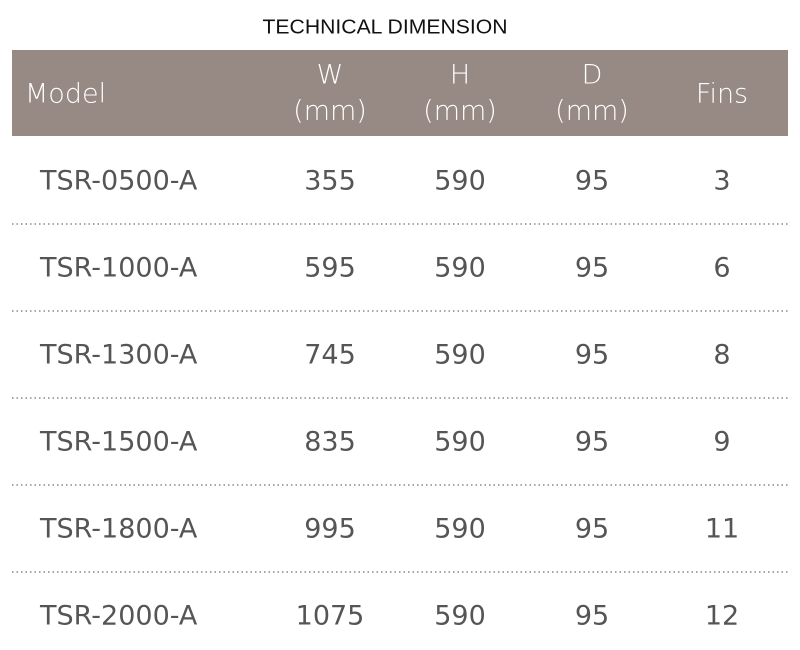 This screenshot has height=650, width=800. Describe the element at coordinates (118, 355) in the screenshot. I see `table-cell: TSR-1300-A` at that location.